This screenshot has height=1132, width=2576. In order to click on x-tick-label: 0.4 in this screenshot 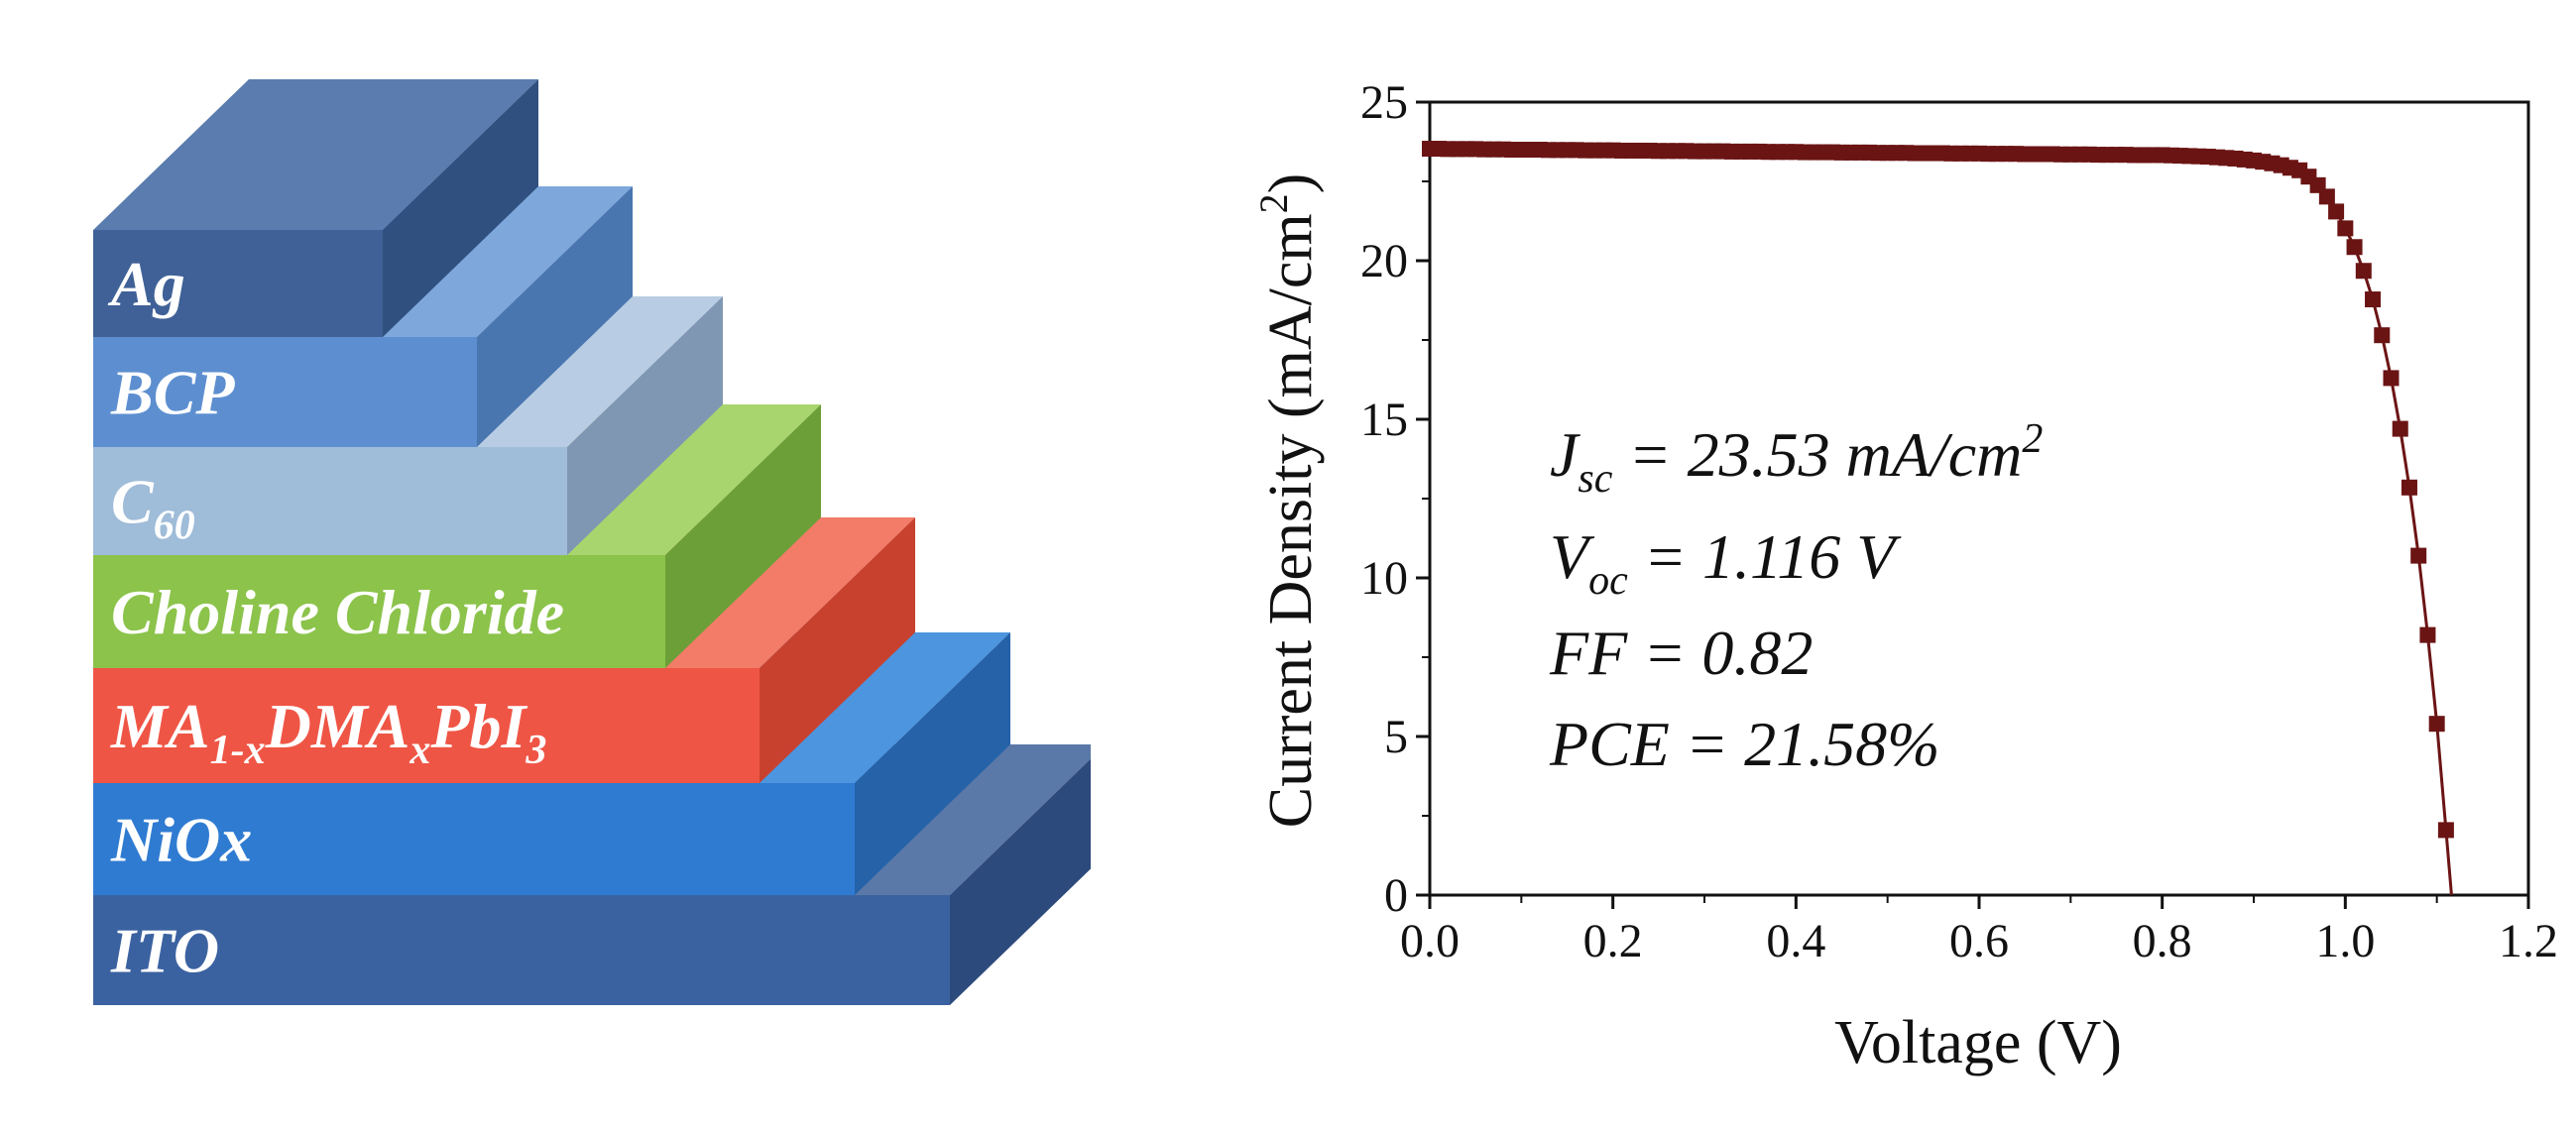, I will do `click(1796, 941)`.